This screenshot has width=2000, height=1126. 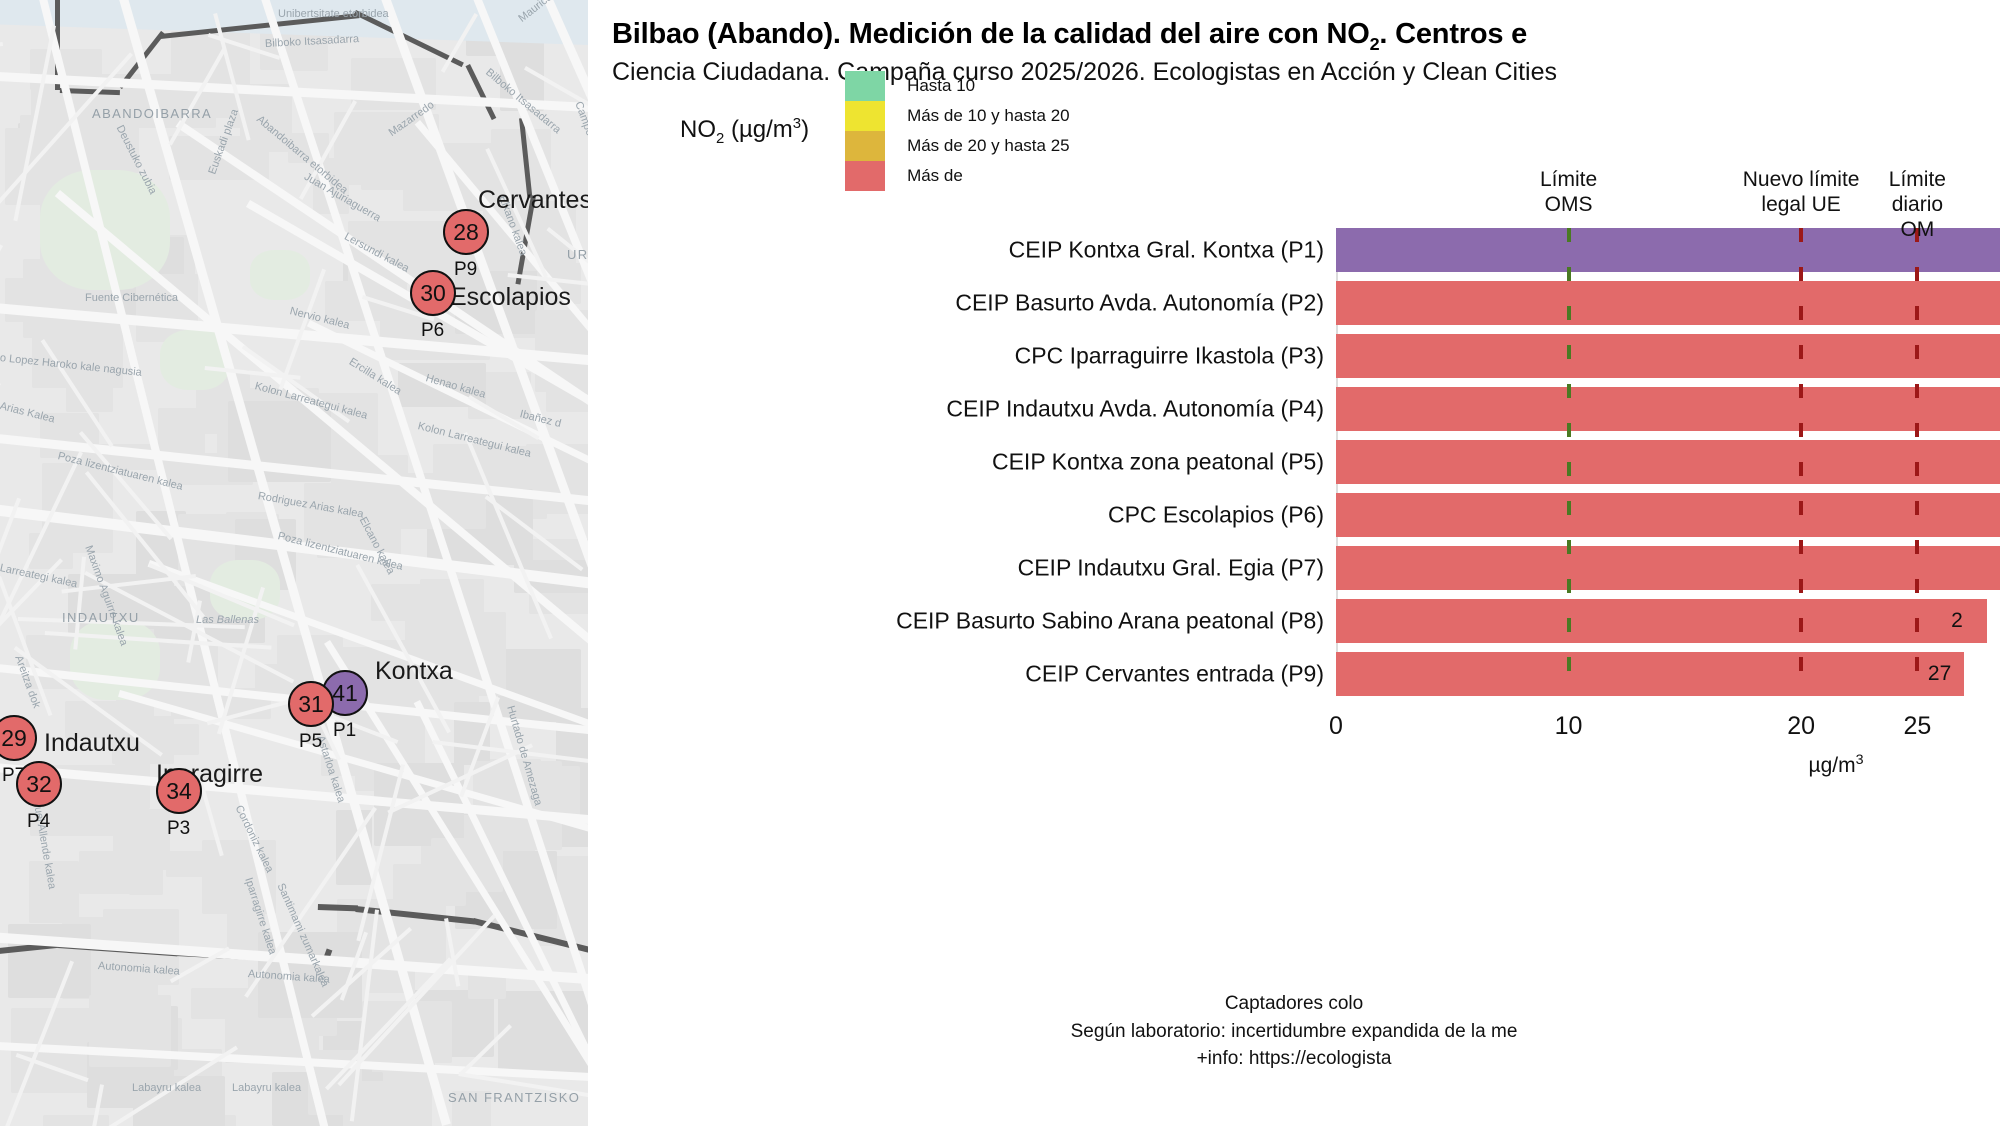 What do you see at coordinates (179, 791) in the screenshot?
I see `map-marker: 34` at bounding box center [179, 791].